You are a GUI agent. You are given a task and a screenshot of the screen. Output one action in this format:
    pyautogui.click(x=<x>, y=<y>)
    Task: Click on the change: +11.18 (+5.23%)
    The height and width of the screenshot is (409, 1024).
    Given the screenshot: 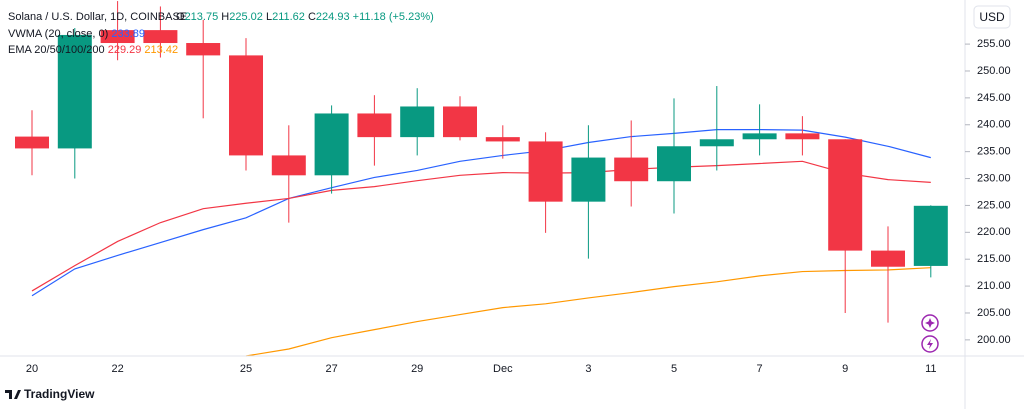 What is the action you would take?
    pyautogui.click(x=393, y=17)
    